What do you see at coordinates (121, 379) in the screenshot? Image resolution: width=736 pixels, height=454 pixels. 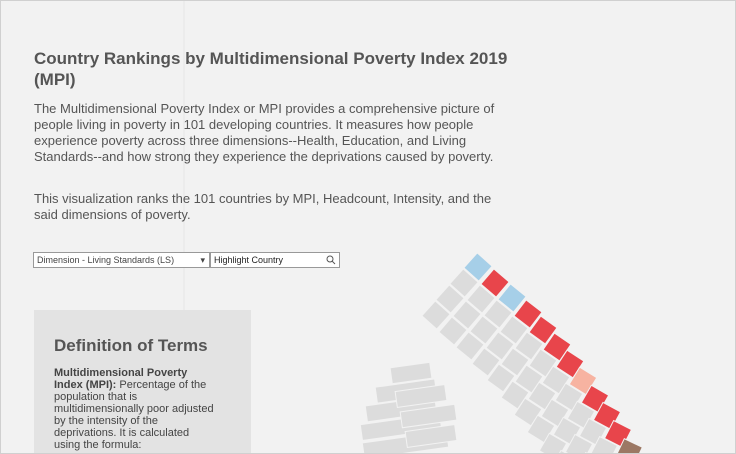 I see `term-name: Multidimensional Poverty Index (MPI):` at bounding box center [121, 379].